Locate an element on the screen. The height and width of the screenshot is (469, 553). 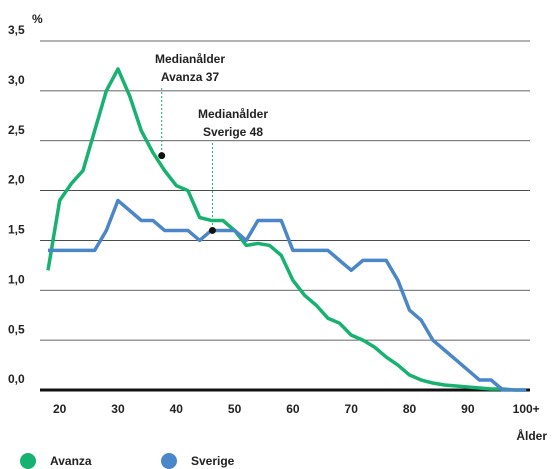
y-tick-label: 2,5 is located at coordinates (16, 130).